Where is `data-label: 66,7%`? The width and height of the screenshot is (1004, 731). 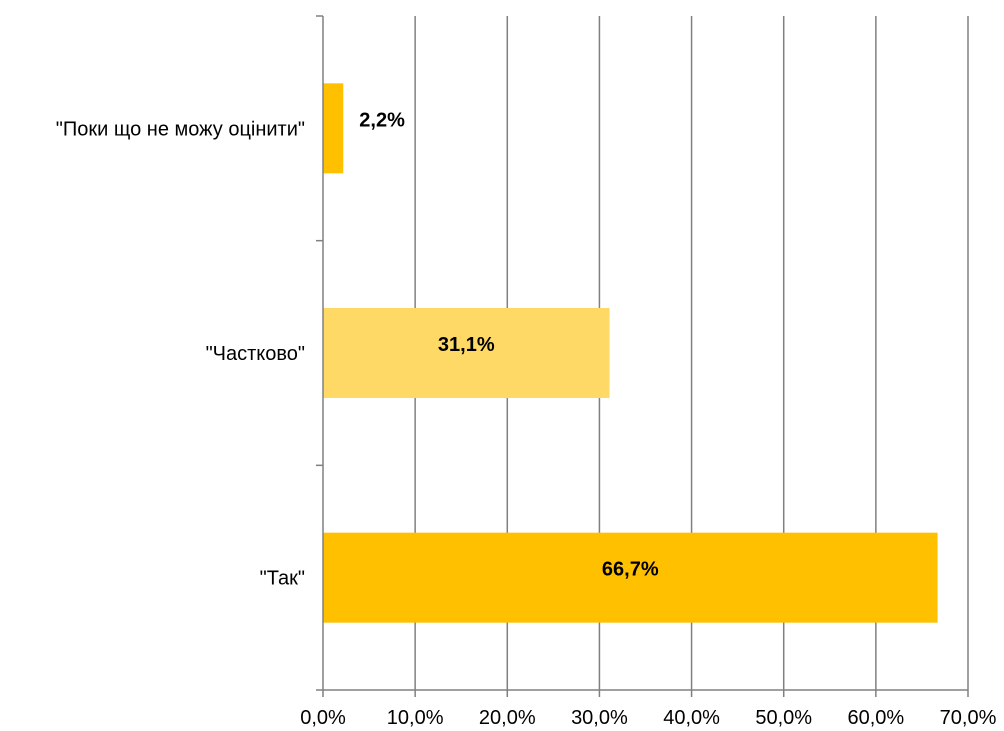 data-label: 66,7% is located at coordinates (630, 570).